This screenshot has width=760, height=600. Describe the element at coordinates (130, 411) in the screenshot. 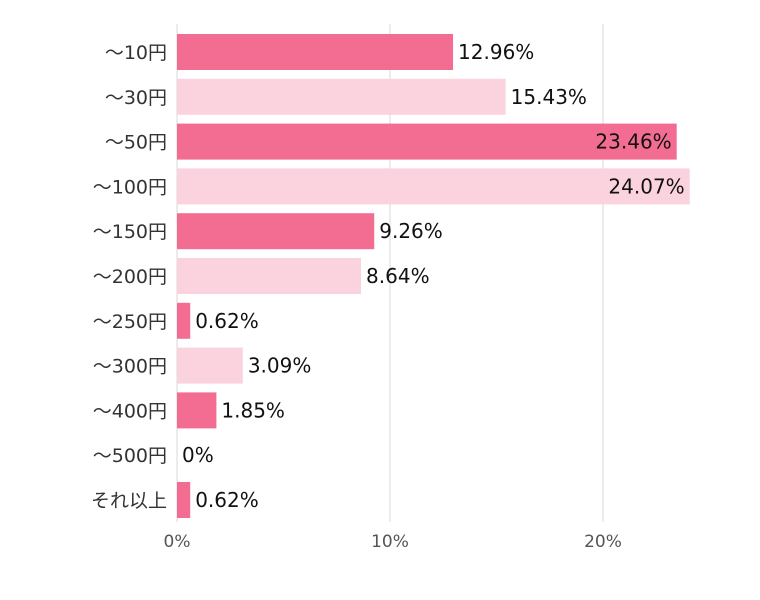

I see `category-label: ～400円` at that location.